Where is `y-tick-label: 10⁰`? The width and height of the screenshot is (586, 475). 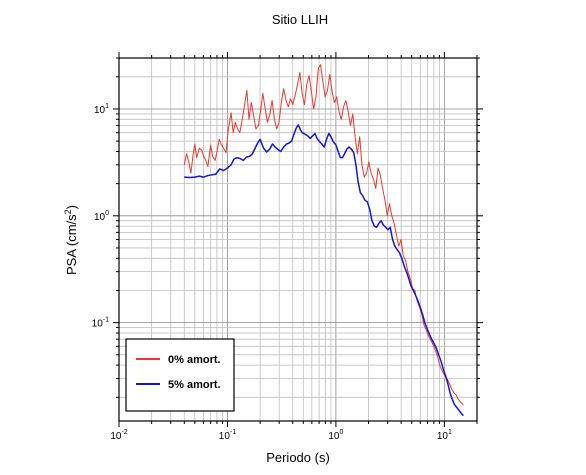 y-tick-label: 10⁰ is located at coordinates (101, 216).